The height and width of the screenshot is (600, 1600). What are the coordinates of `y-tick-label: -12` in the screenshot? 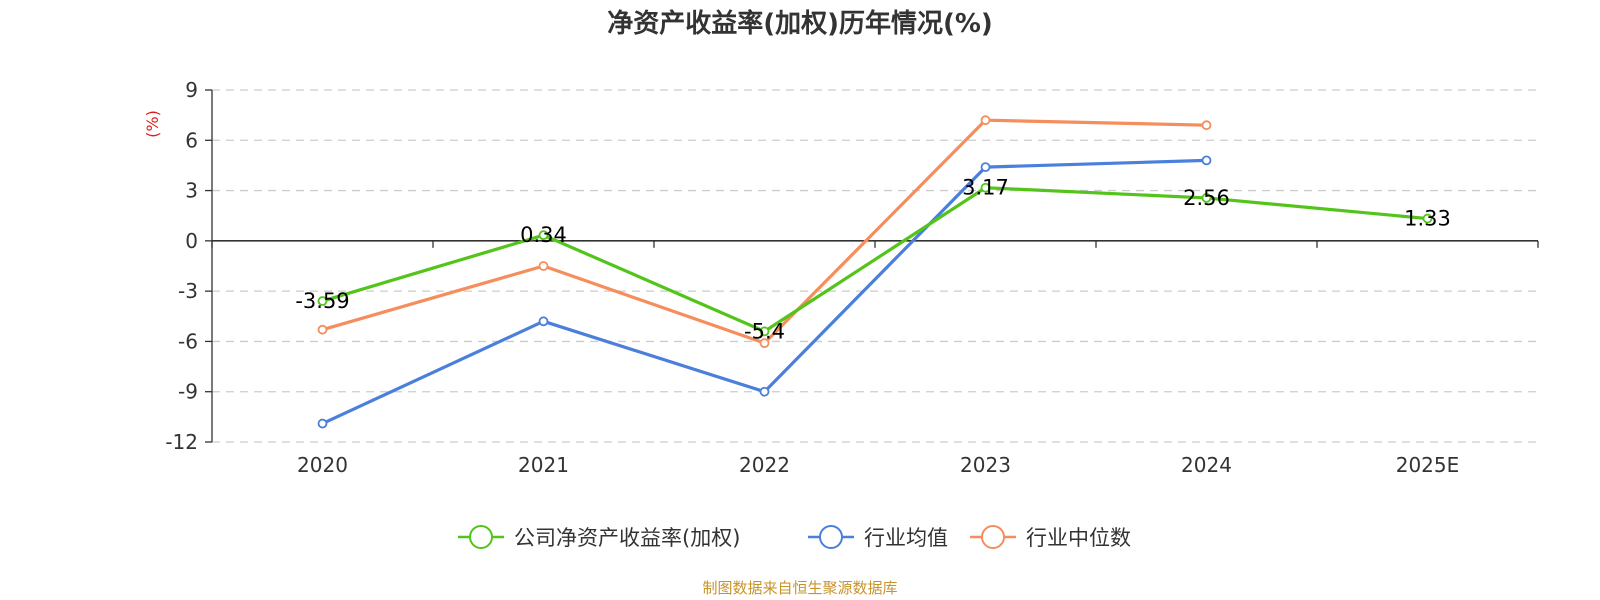 It's located at (181, 442).